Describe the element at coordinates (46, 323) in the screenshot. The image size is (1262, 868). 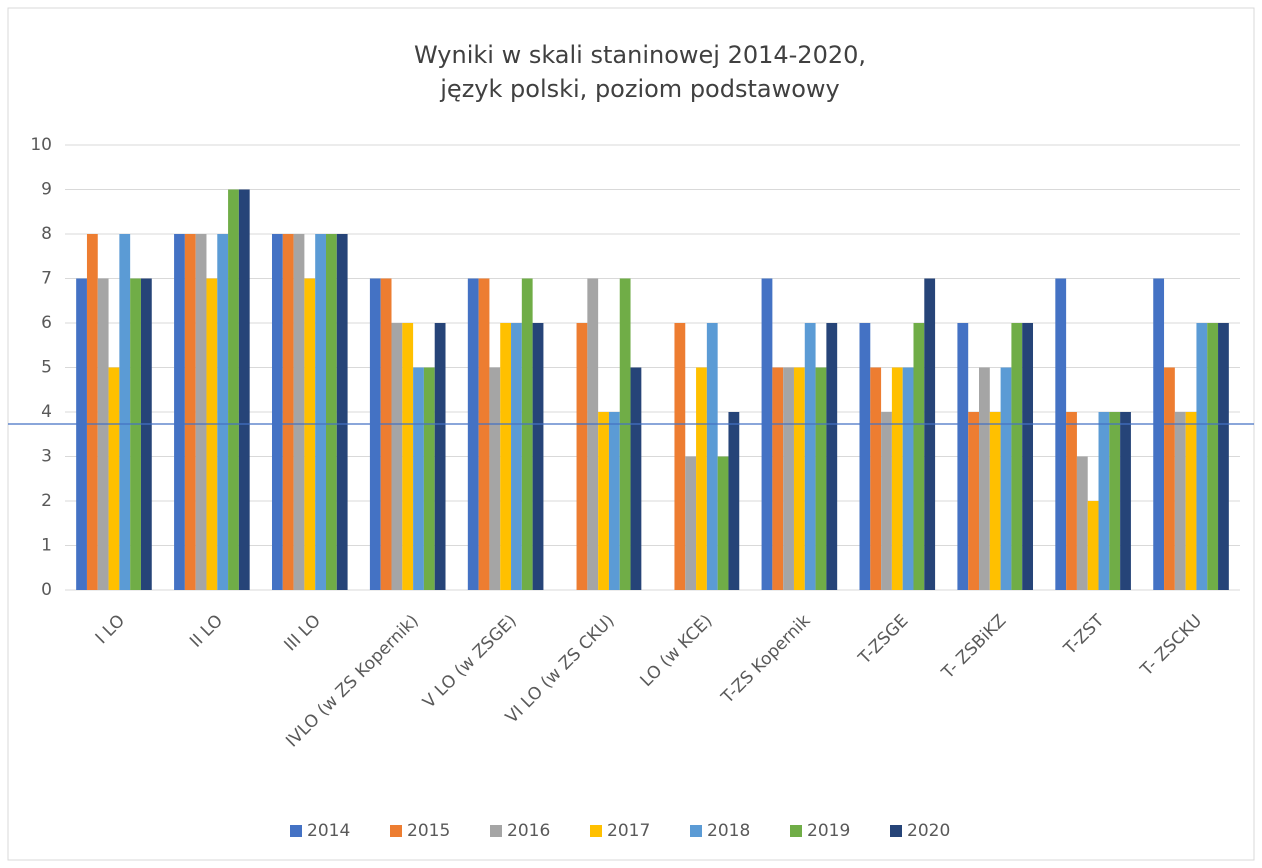
I see `y-tick-label: 6` at that location.